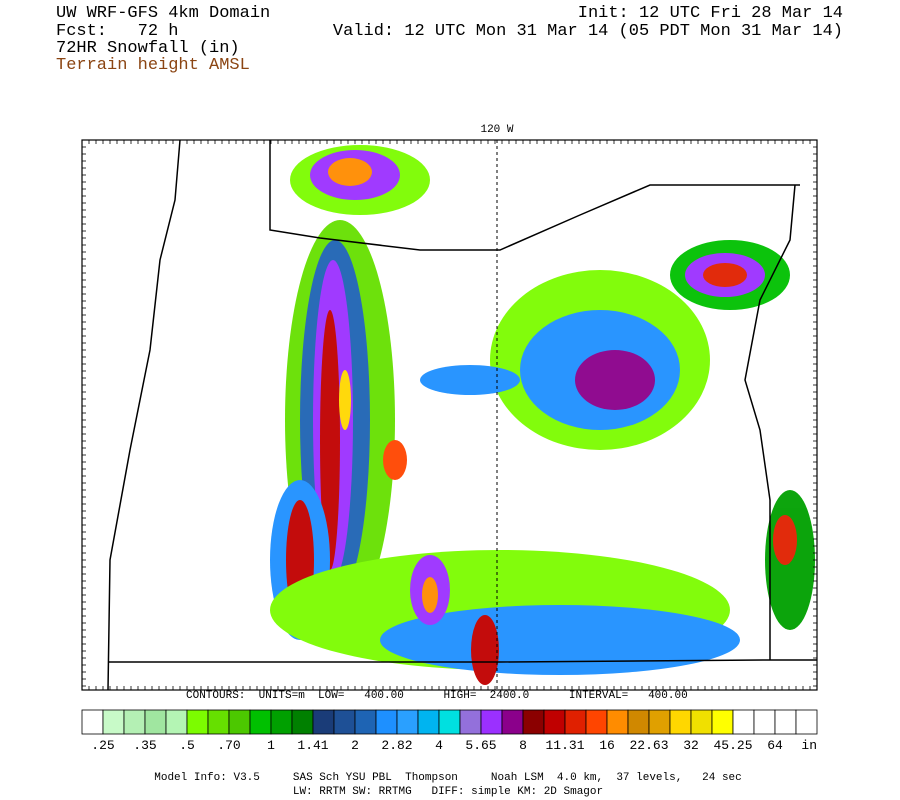 This screenshot has height=800, width=900. Describe the element at coordinates (691, 745) in the screenshot. I see `colorbar-label: 32` at that location.